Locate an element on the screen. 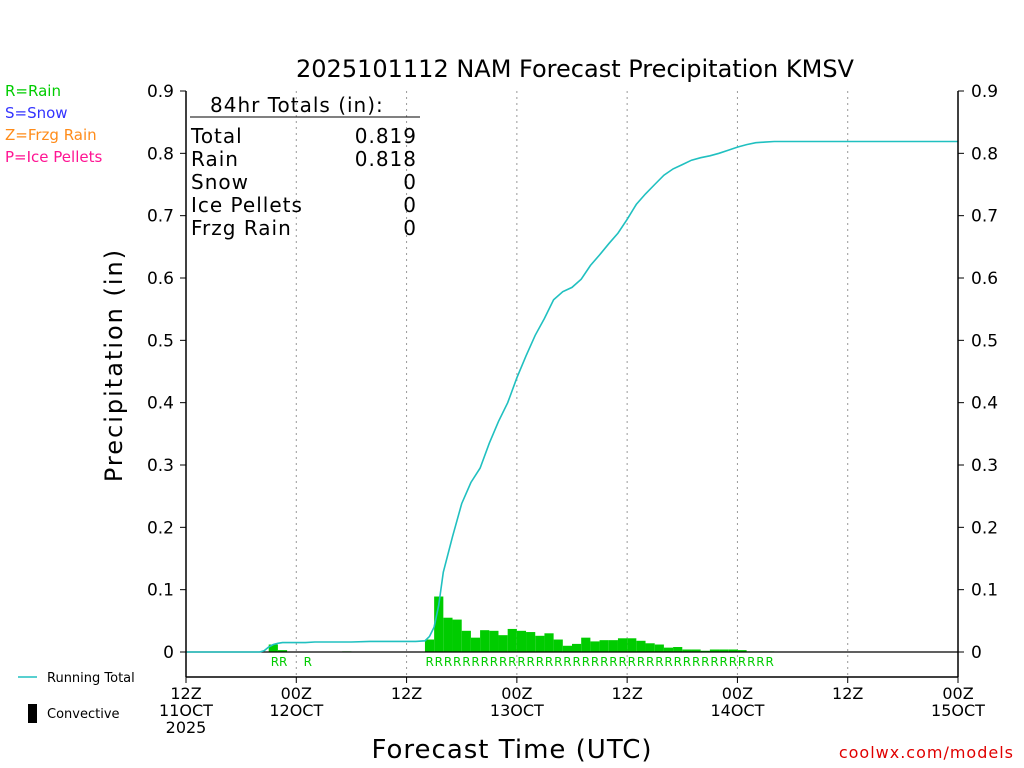 Image resolution: width=1024 pixels, height=768 pixels. y-tick-label-right: 0.1 is located at coordinates (984, 591).